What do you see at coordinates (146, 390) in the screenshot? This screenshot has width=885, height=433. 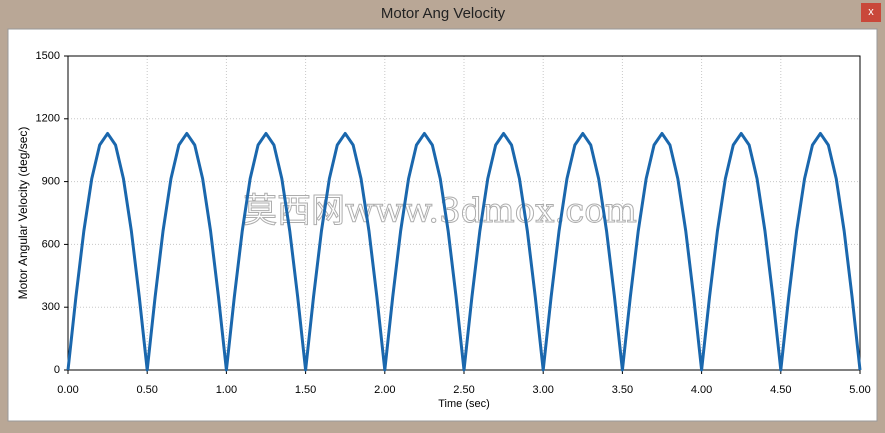 I see `x-tick-label: 0.50` at bounding box center [146, 390].